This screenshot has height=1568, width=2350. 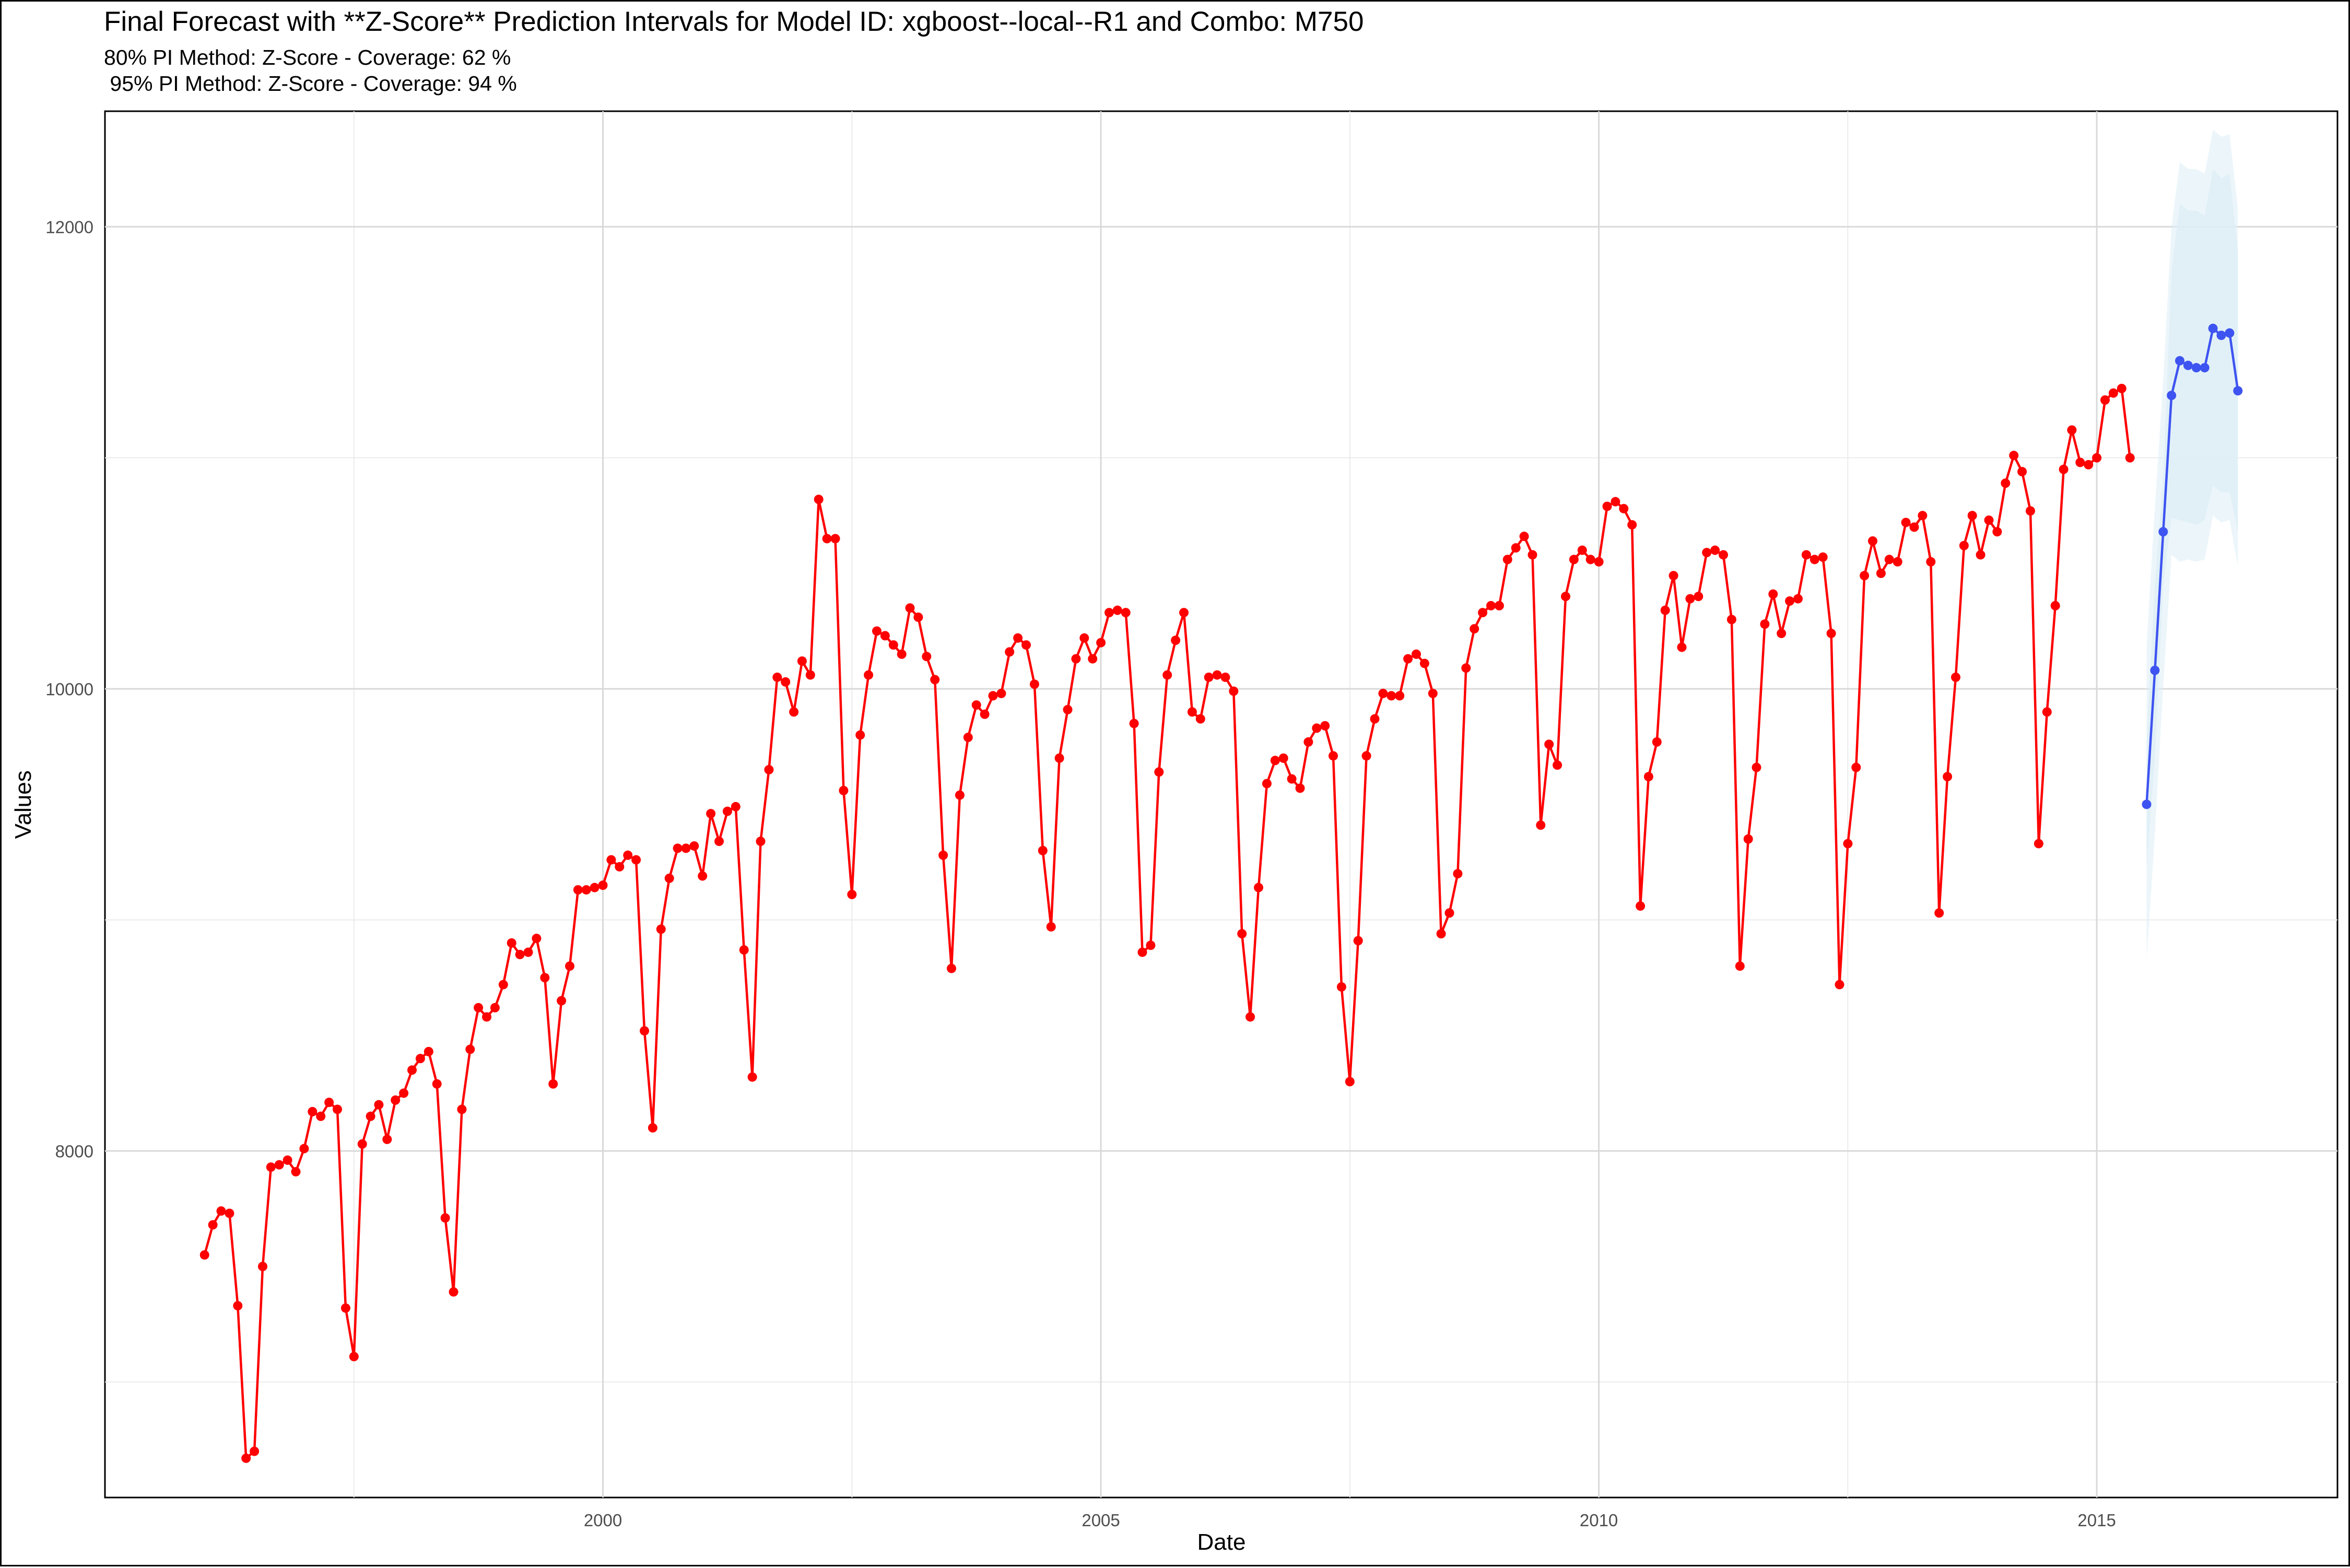 What do you see at coordinates (2192, 519) in the screenshot?
I see `pi80-band` at bounding box center [2192, 519].